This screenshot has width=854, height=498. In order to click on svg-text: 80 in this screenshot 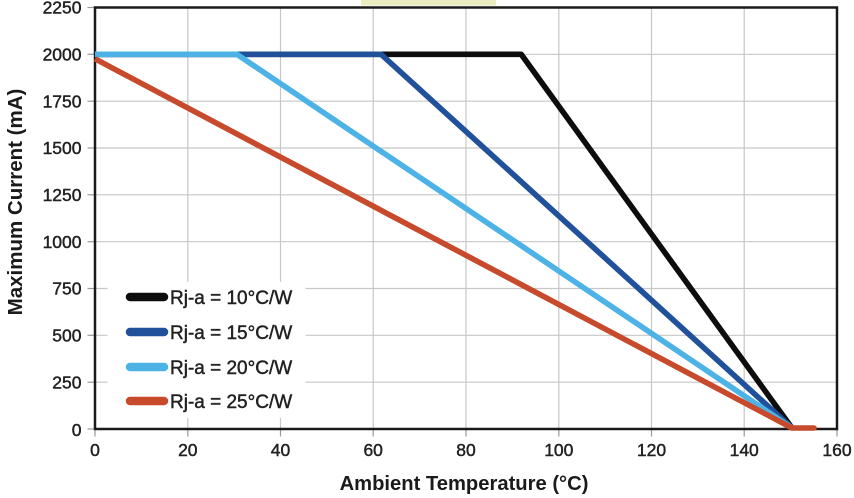, I will do `click(466, 450)`.